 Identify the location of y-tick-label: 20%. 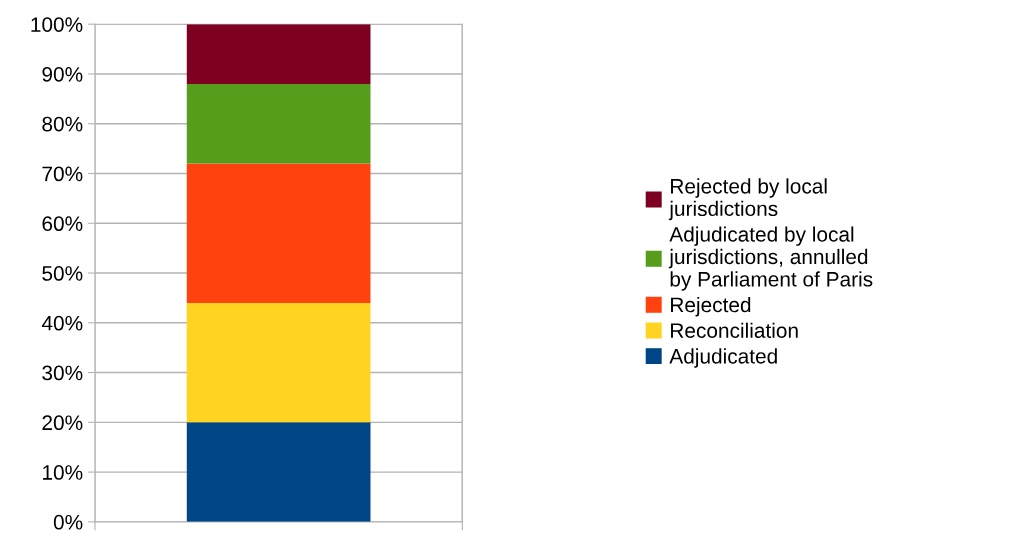
(62, 423).